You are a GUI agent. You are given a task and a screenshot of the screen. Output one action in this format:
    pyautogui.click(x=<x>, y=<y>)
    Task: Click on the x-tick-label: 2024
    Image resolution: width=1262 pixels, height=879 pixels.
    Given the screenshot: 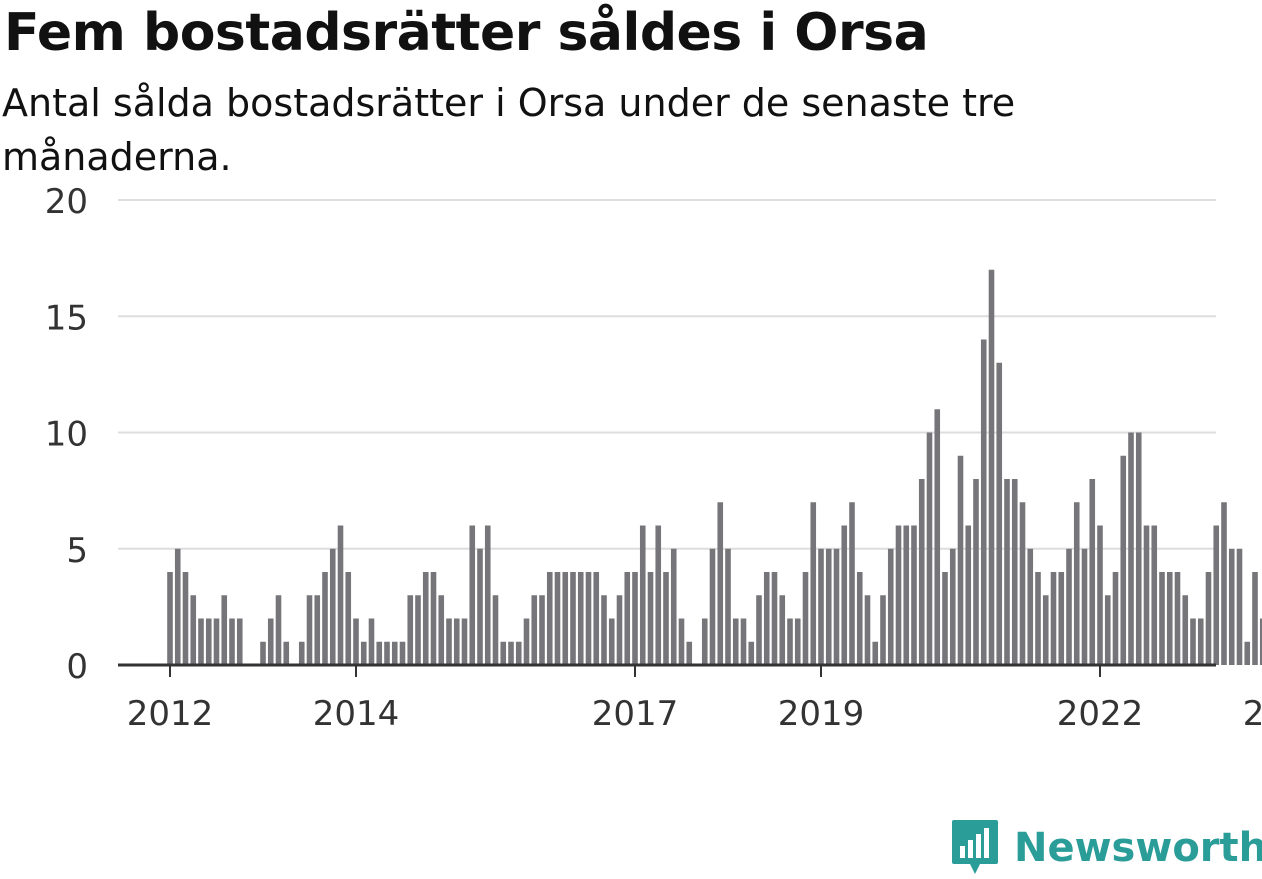 What is the action you would take?
    pyautogui.click(x=1252, y=714)
    